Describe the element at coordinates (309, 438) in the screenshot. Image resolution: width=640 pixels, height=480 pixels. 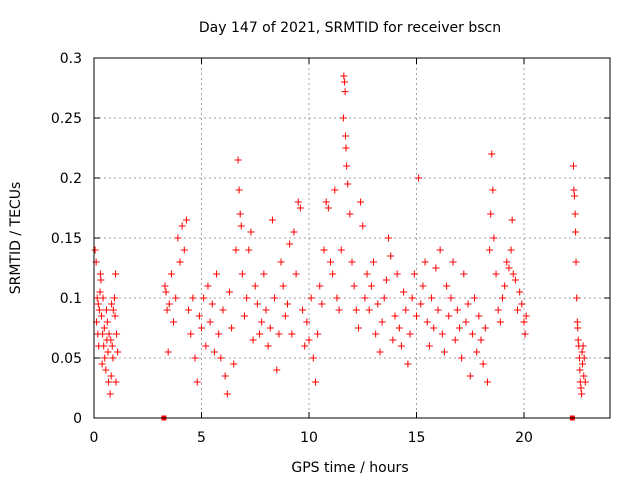
I see `x-tick-label: 10` at that location.